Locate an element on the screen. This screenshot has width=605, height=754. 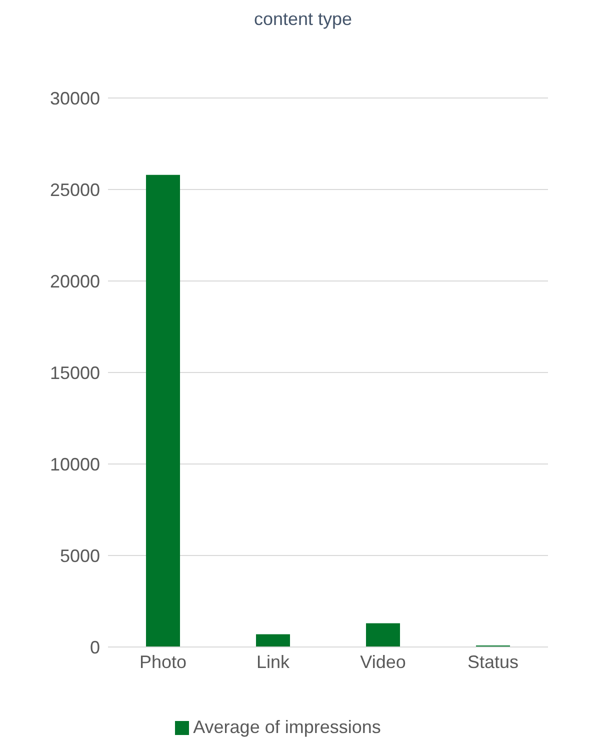
x-tick-label: Link is located at coordinates (273, 662).